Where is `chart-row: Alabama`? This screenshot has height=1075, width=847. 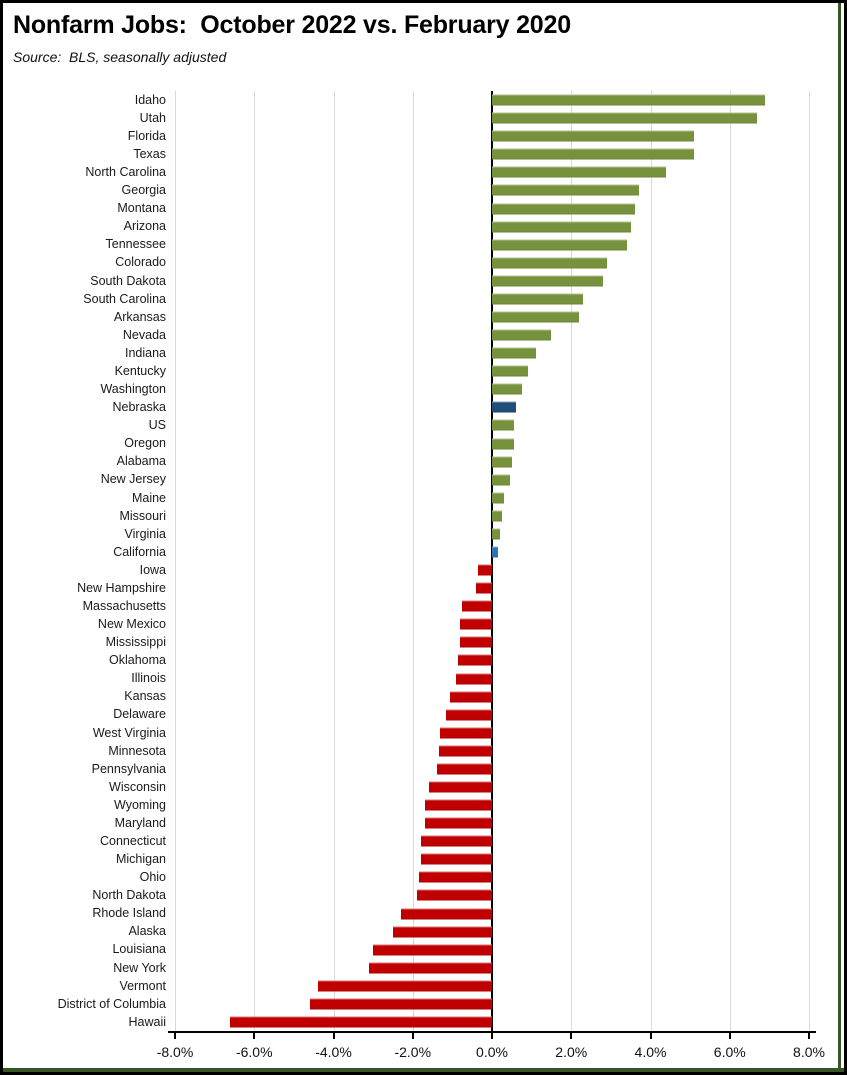
chart-row: Alabama is located at coordinates (410, 462).